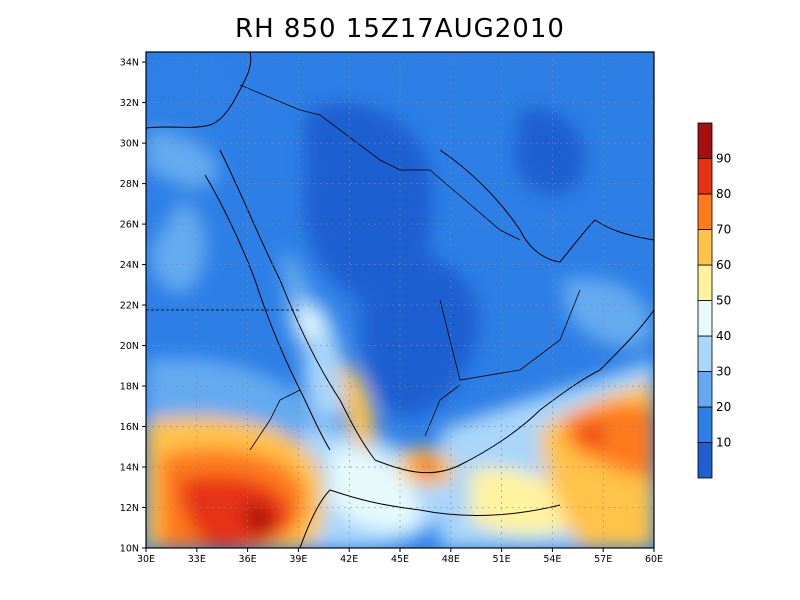 This screenshot has height=600, width=800. What do you see at coordinates (178, 246) in the screenshot?
I see `field-light-west` at bounding box center [178, 246].